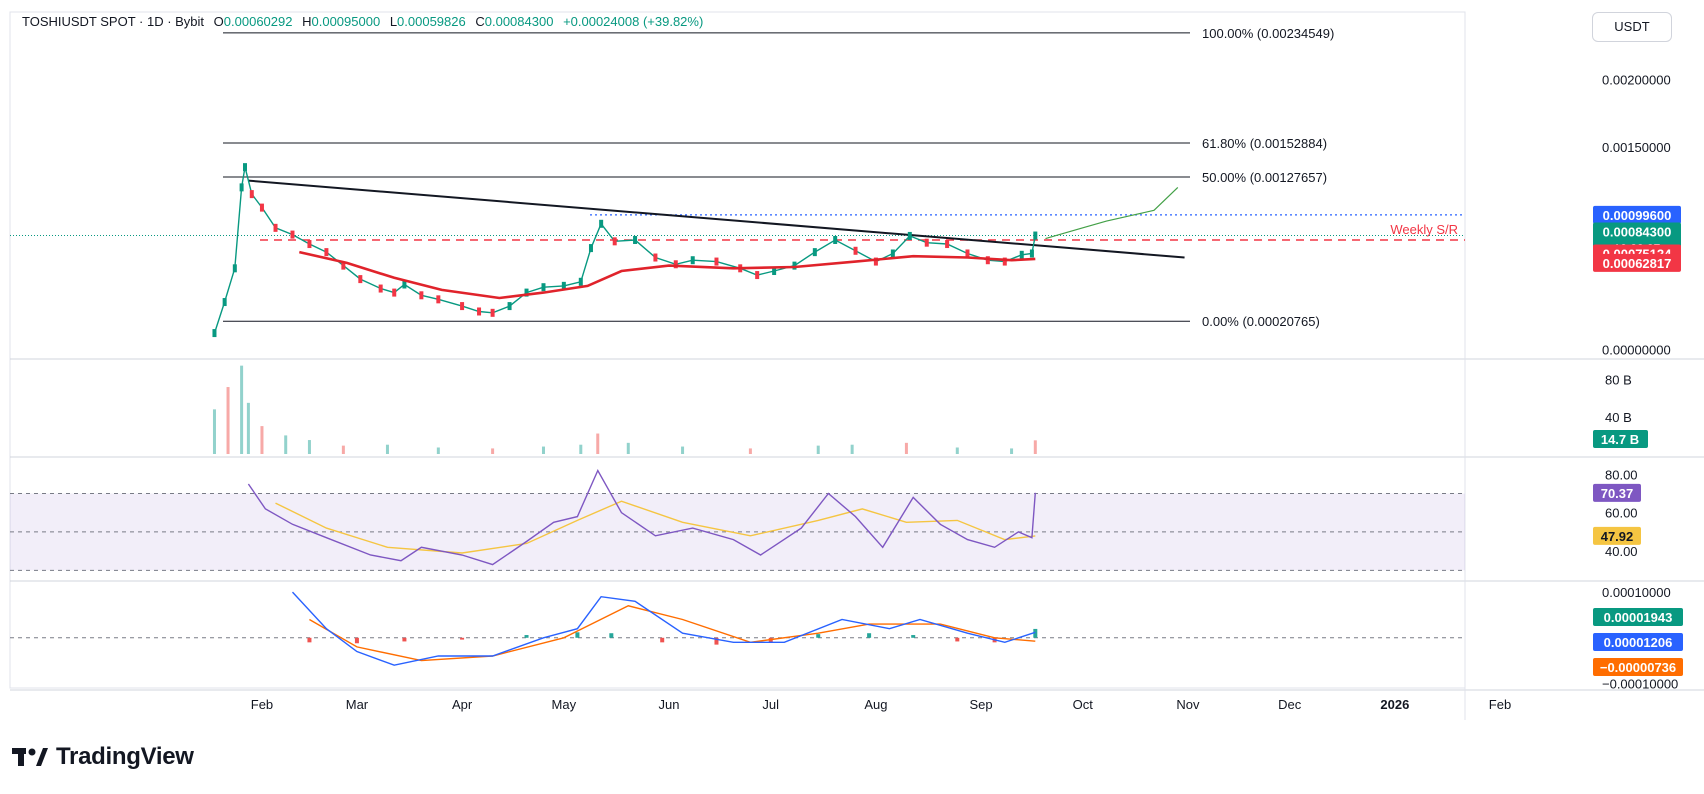 This screenshot has width=1704, height=794. Describe the element at coordinates (1264, 177) in the screenshot. I see `fib-level-label: 50.00% (0.00127657)` at that location.